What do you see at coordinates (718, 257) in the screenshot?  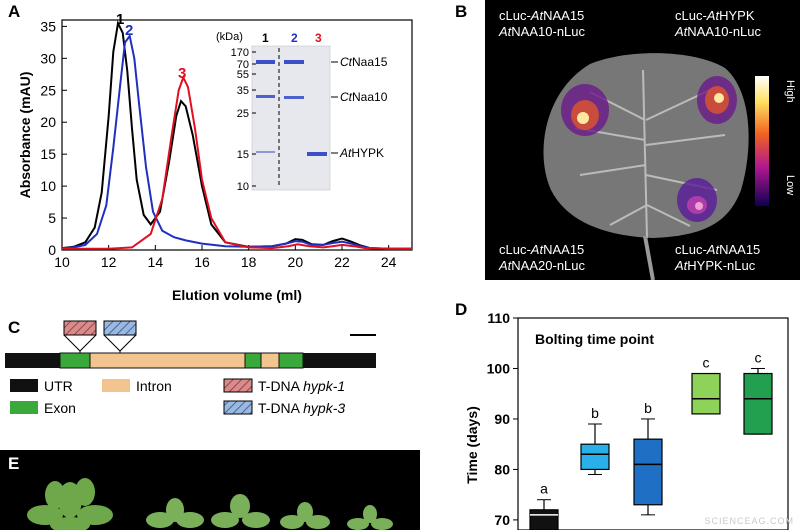 I see `construct-label-bottom-right: cLuc-AtNAA15 AtHYPK-nLuc` at bounding box center [718, 257].